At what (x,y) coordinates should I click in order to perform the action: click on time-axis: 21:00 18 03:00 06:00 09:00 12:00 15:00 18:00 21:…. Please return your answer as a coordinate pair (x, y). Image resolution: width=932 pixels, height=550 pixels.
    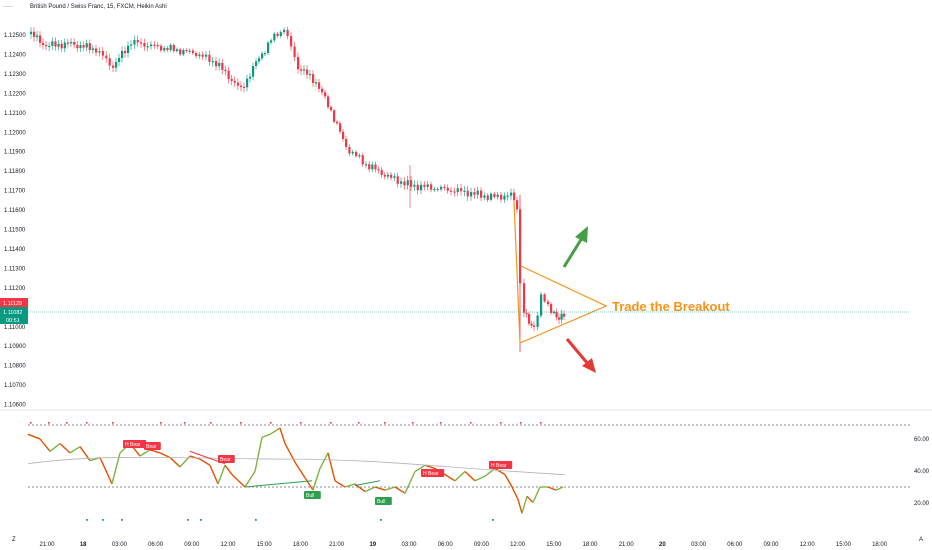
    Looking at the image, I should click on (463, 545).